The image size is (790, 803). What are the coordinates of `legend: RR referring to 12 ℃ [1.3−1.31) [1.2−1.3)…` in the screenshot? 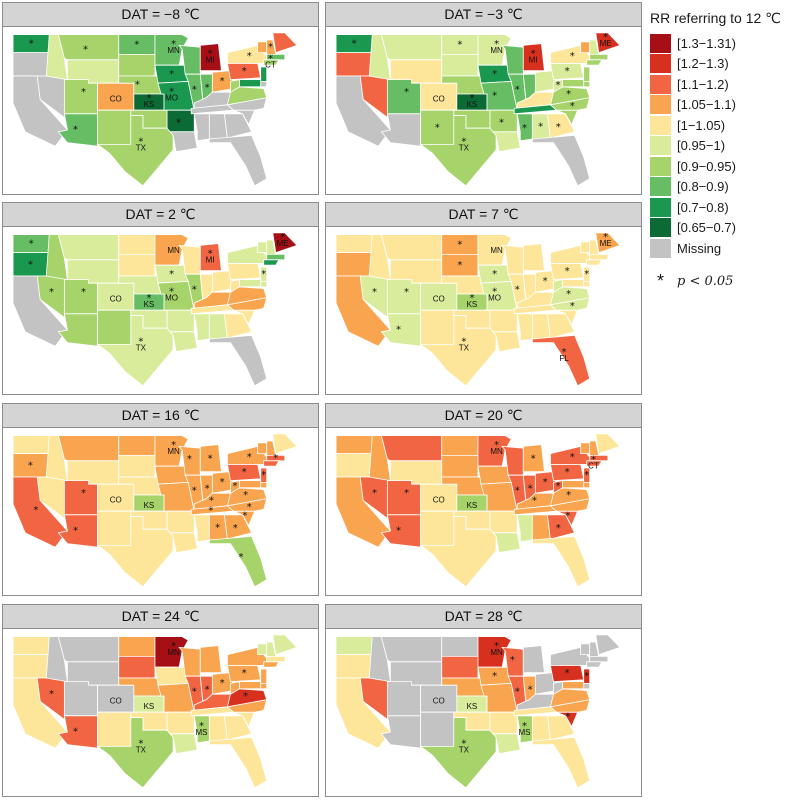 It's located at (720, 151).